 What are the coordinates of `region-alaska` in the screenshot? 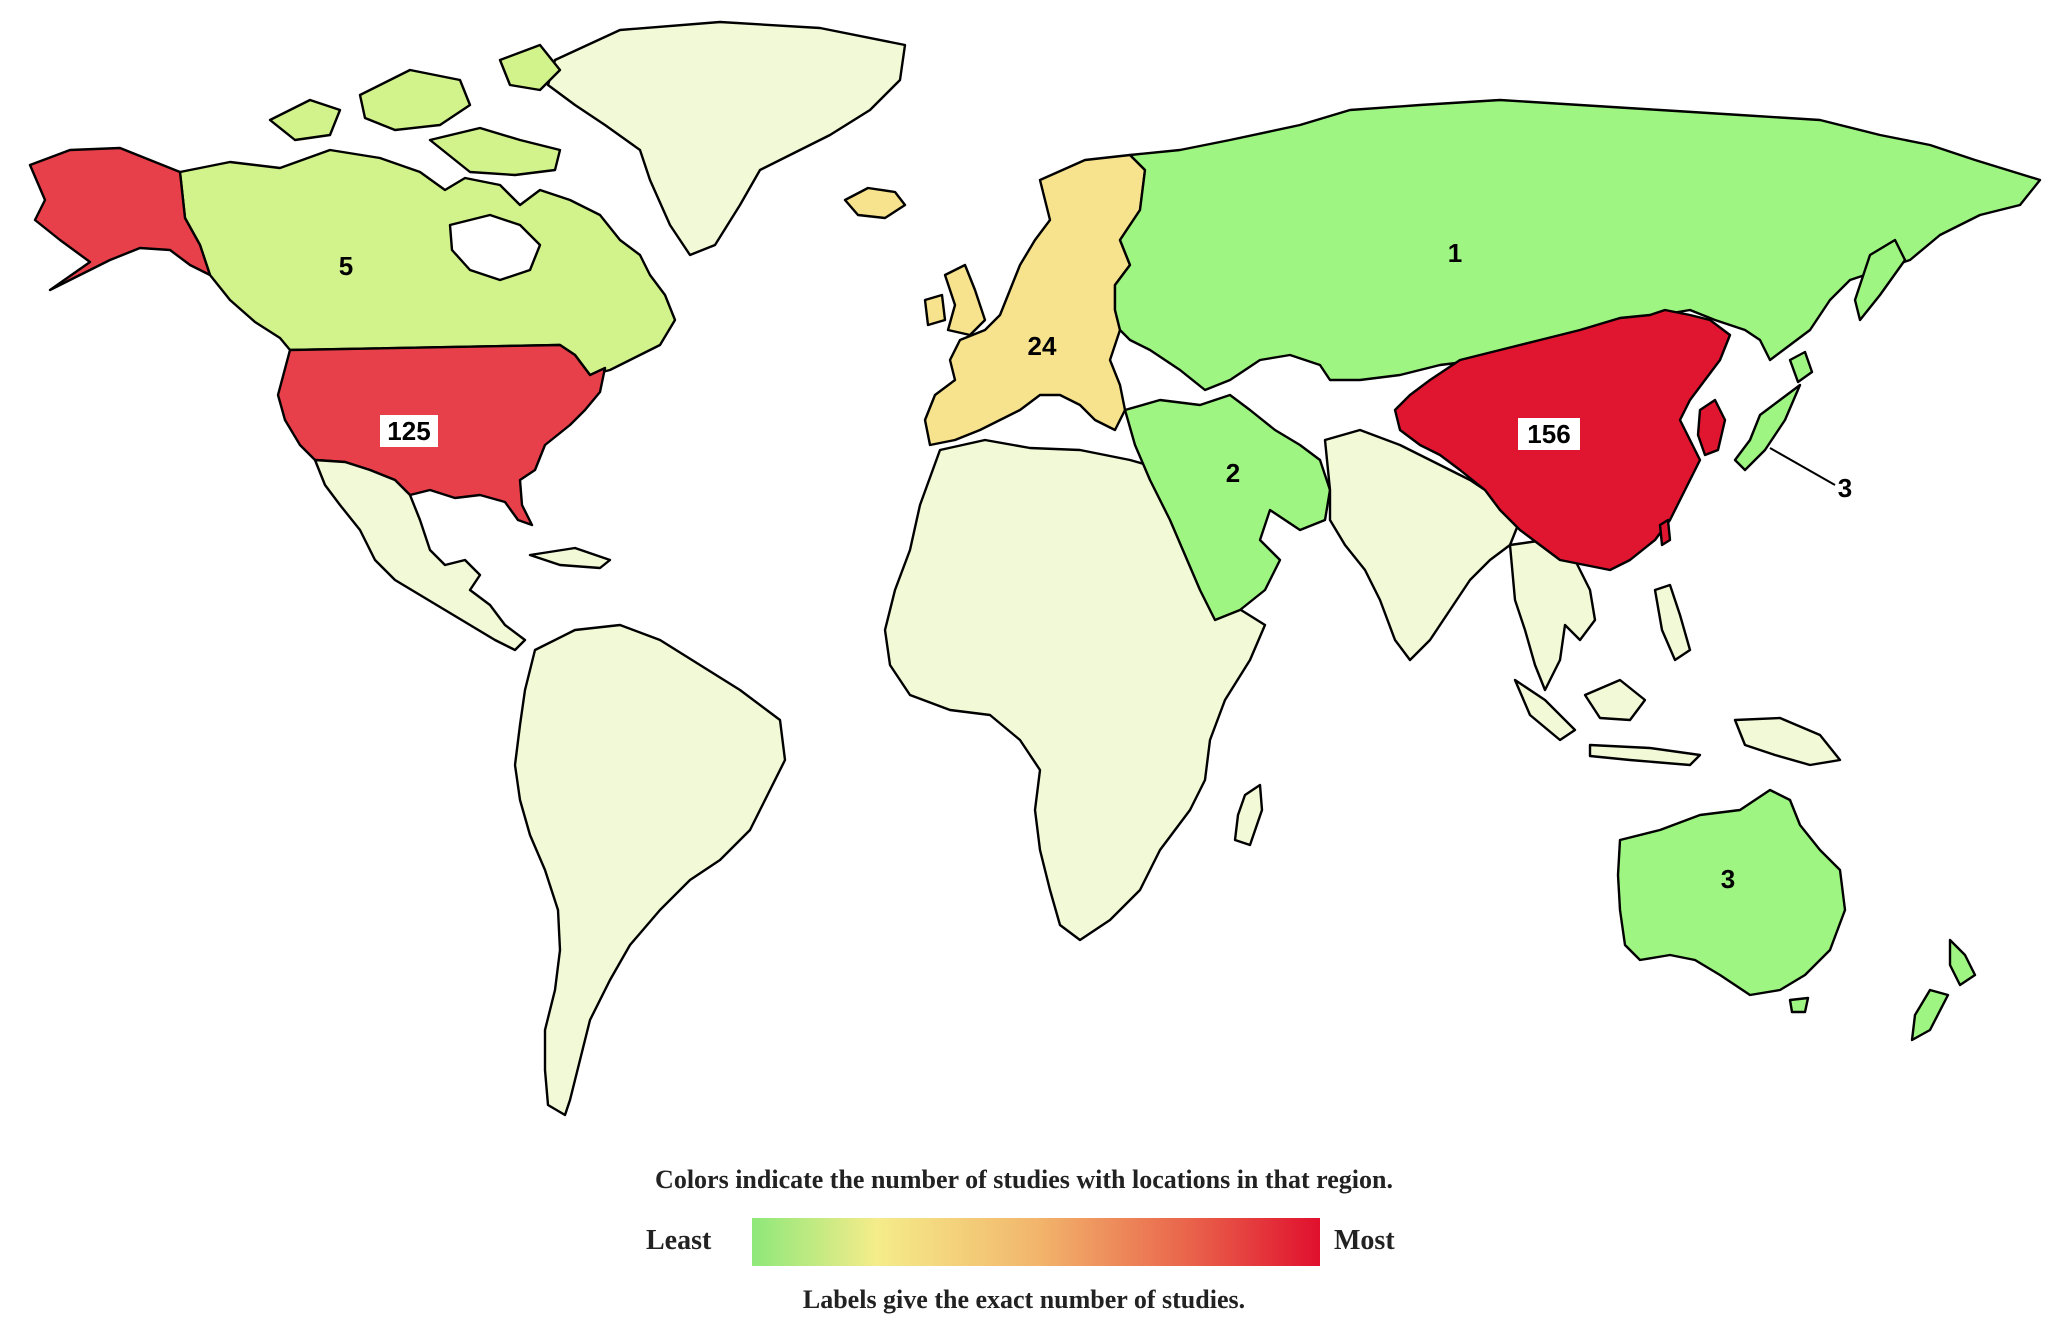 It's located at (120, 219).